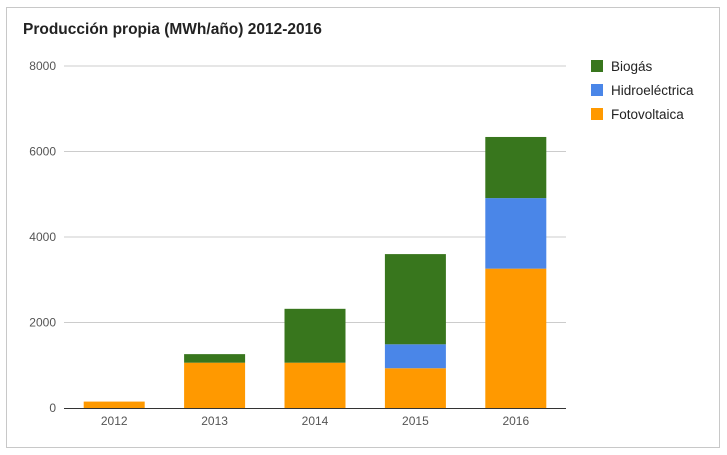  Describe the element at coordinates (114, 404) in the screenshot. I see `bar-fotovoltaica-2012` at that location.